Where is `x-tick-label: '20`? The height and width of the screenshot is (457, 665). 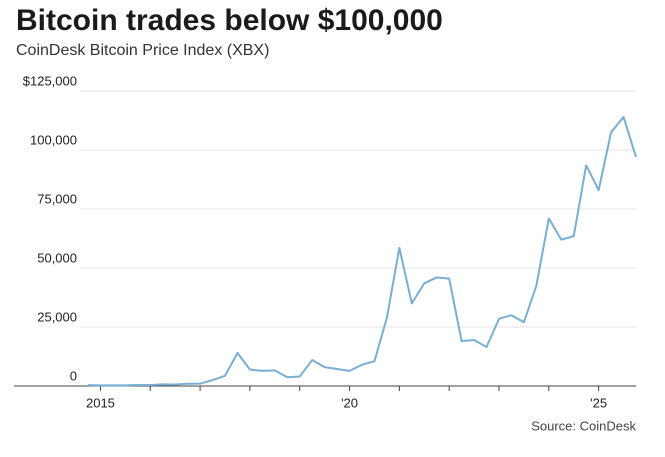
x-tick-label: '20 is located at coordinates (349, 402).